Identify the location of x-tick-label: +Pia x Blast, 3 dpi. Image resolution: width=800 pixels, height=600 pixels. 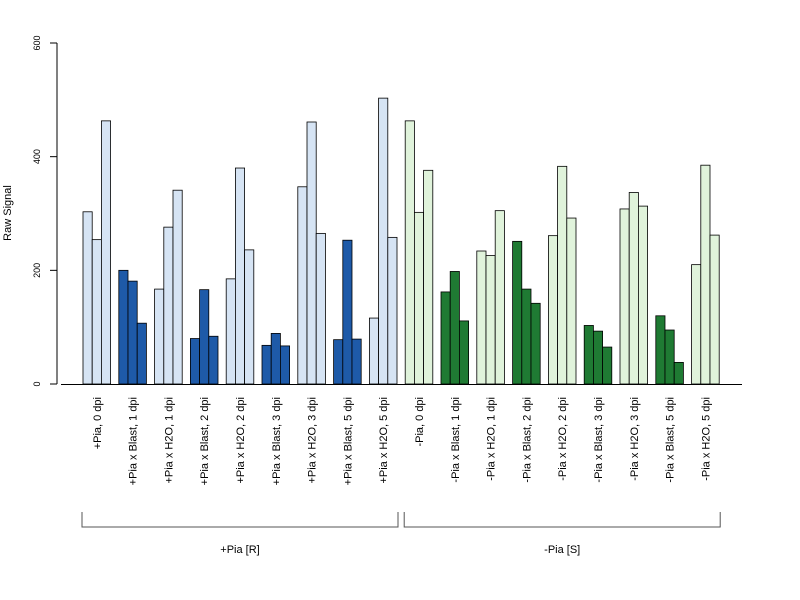
(277, 441).